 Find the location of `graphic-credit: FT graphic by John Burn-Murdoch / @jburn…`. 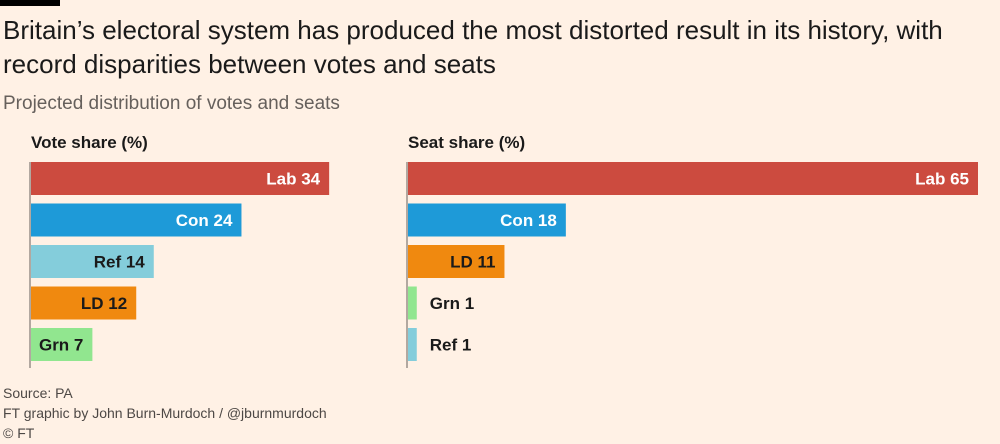

graphic-credit: FT graphic by John Burn-Murdoch / @jburn… is located at coordinates (165, 413).